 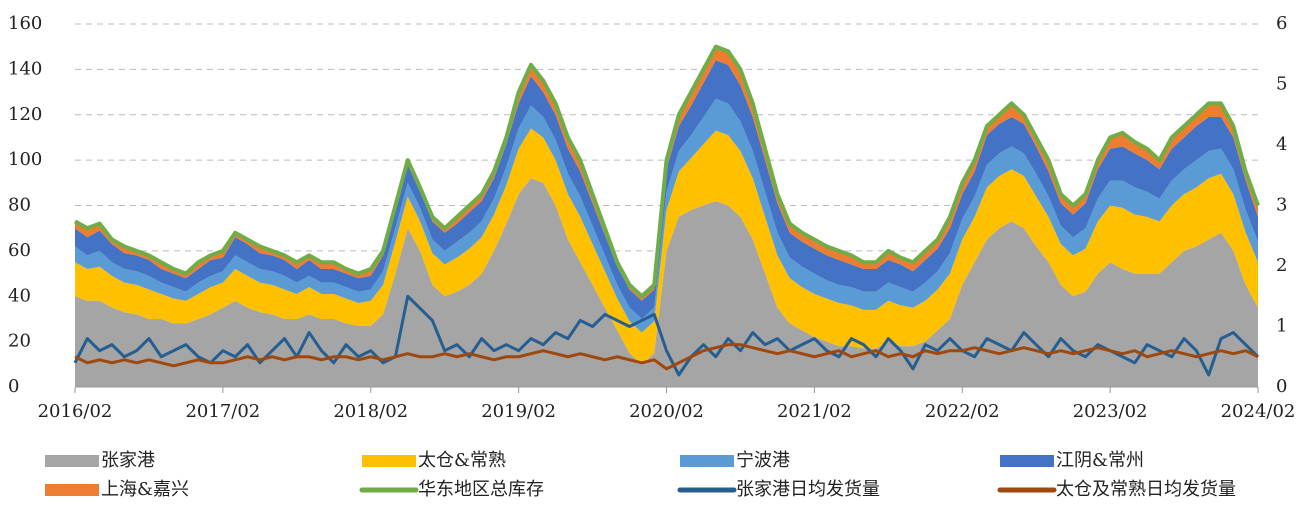 I want to click on y2-tick-label: 4, so click(x=1281, y=144).